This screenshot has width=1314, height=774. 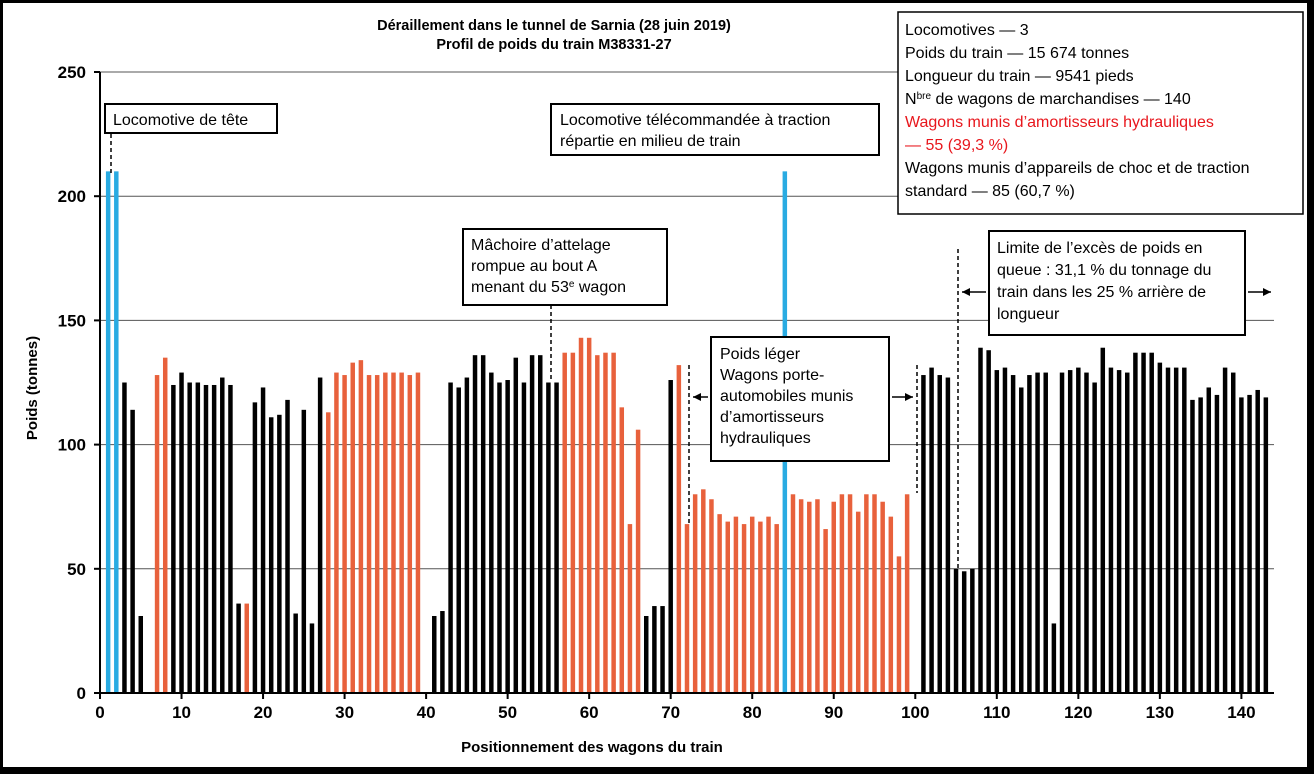 What do you see at coordinates (72, 196) in the screenshot?
I see `y-tick-label: 200` at bounding box center [72, 196].